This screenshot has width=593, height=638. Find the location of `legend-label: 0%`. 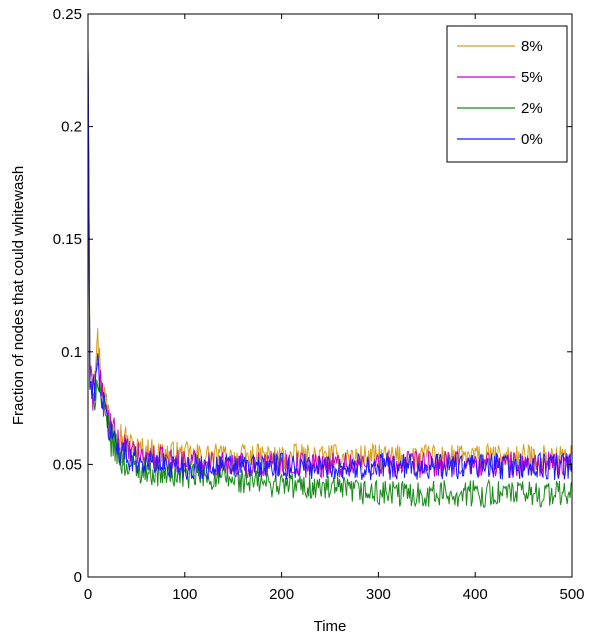

legend-label: 0% is located at coordinates (532, 139).